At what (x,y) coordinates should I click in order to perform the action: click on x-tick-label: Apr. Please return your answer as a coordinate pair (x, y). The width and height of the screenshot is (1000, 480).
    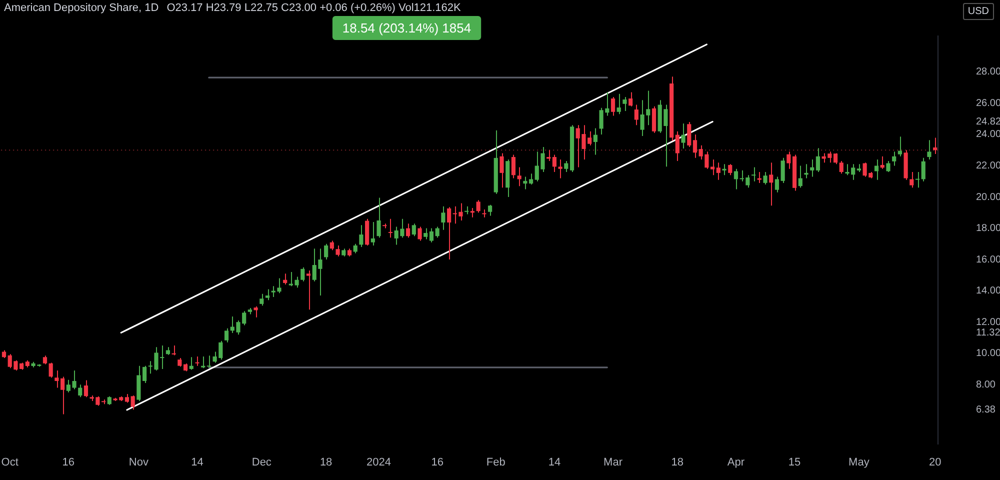
    Looking at the image, I should click on (736, 462).